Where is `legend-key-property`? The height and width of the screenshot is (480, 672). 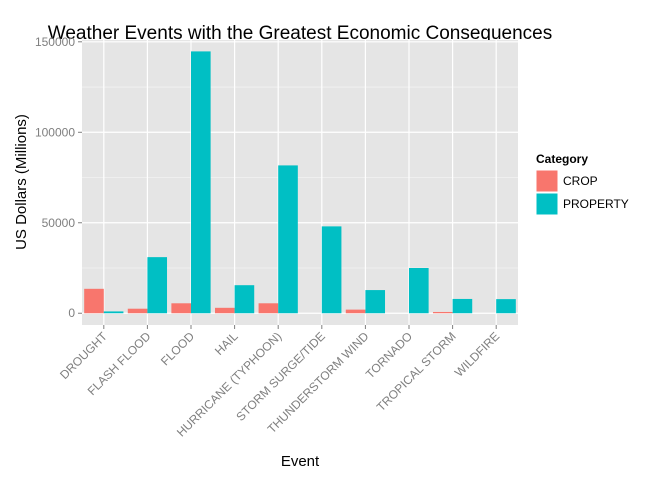 legend-key-property is located at coordinates (547, 204).